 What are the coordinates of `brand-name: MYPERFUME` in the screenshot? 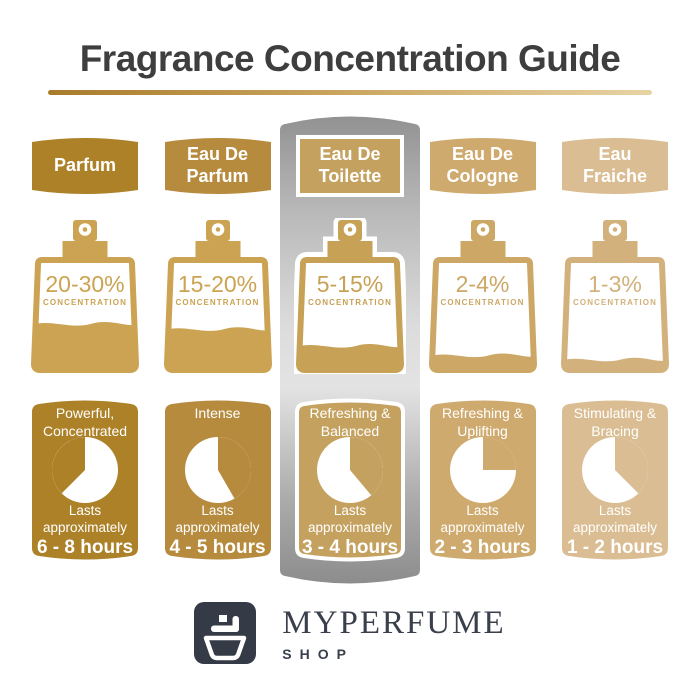 It's located at (394, 622).